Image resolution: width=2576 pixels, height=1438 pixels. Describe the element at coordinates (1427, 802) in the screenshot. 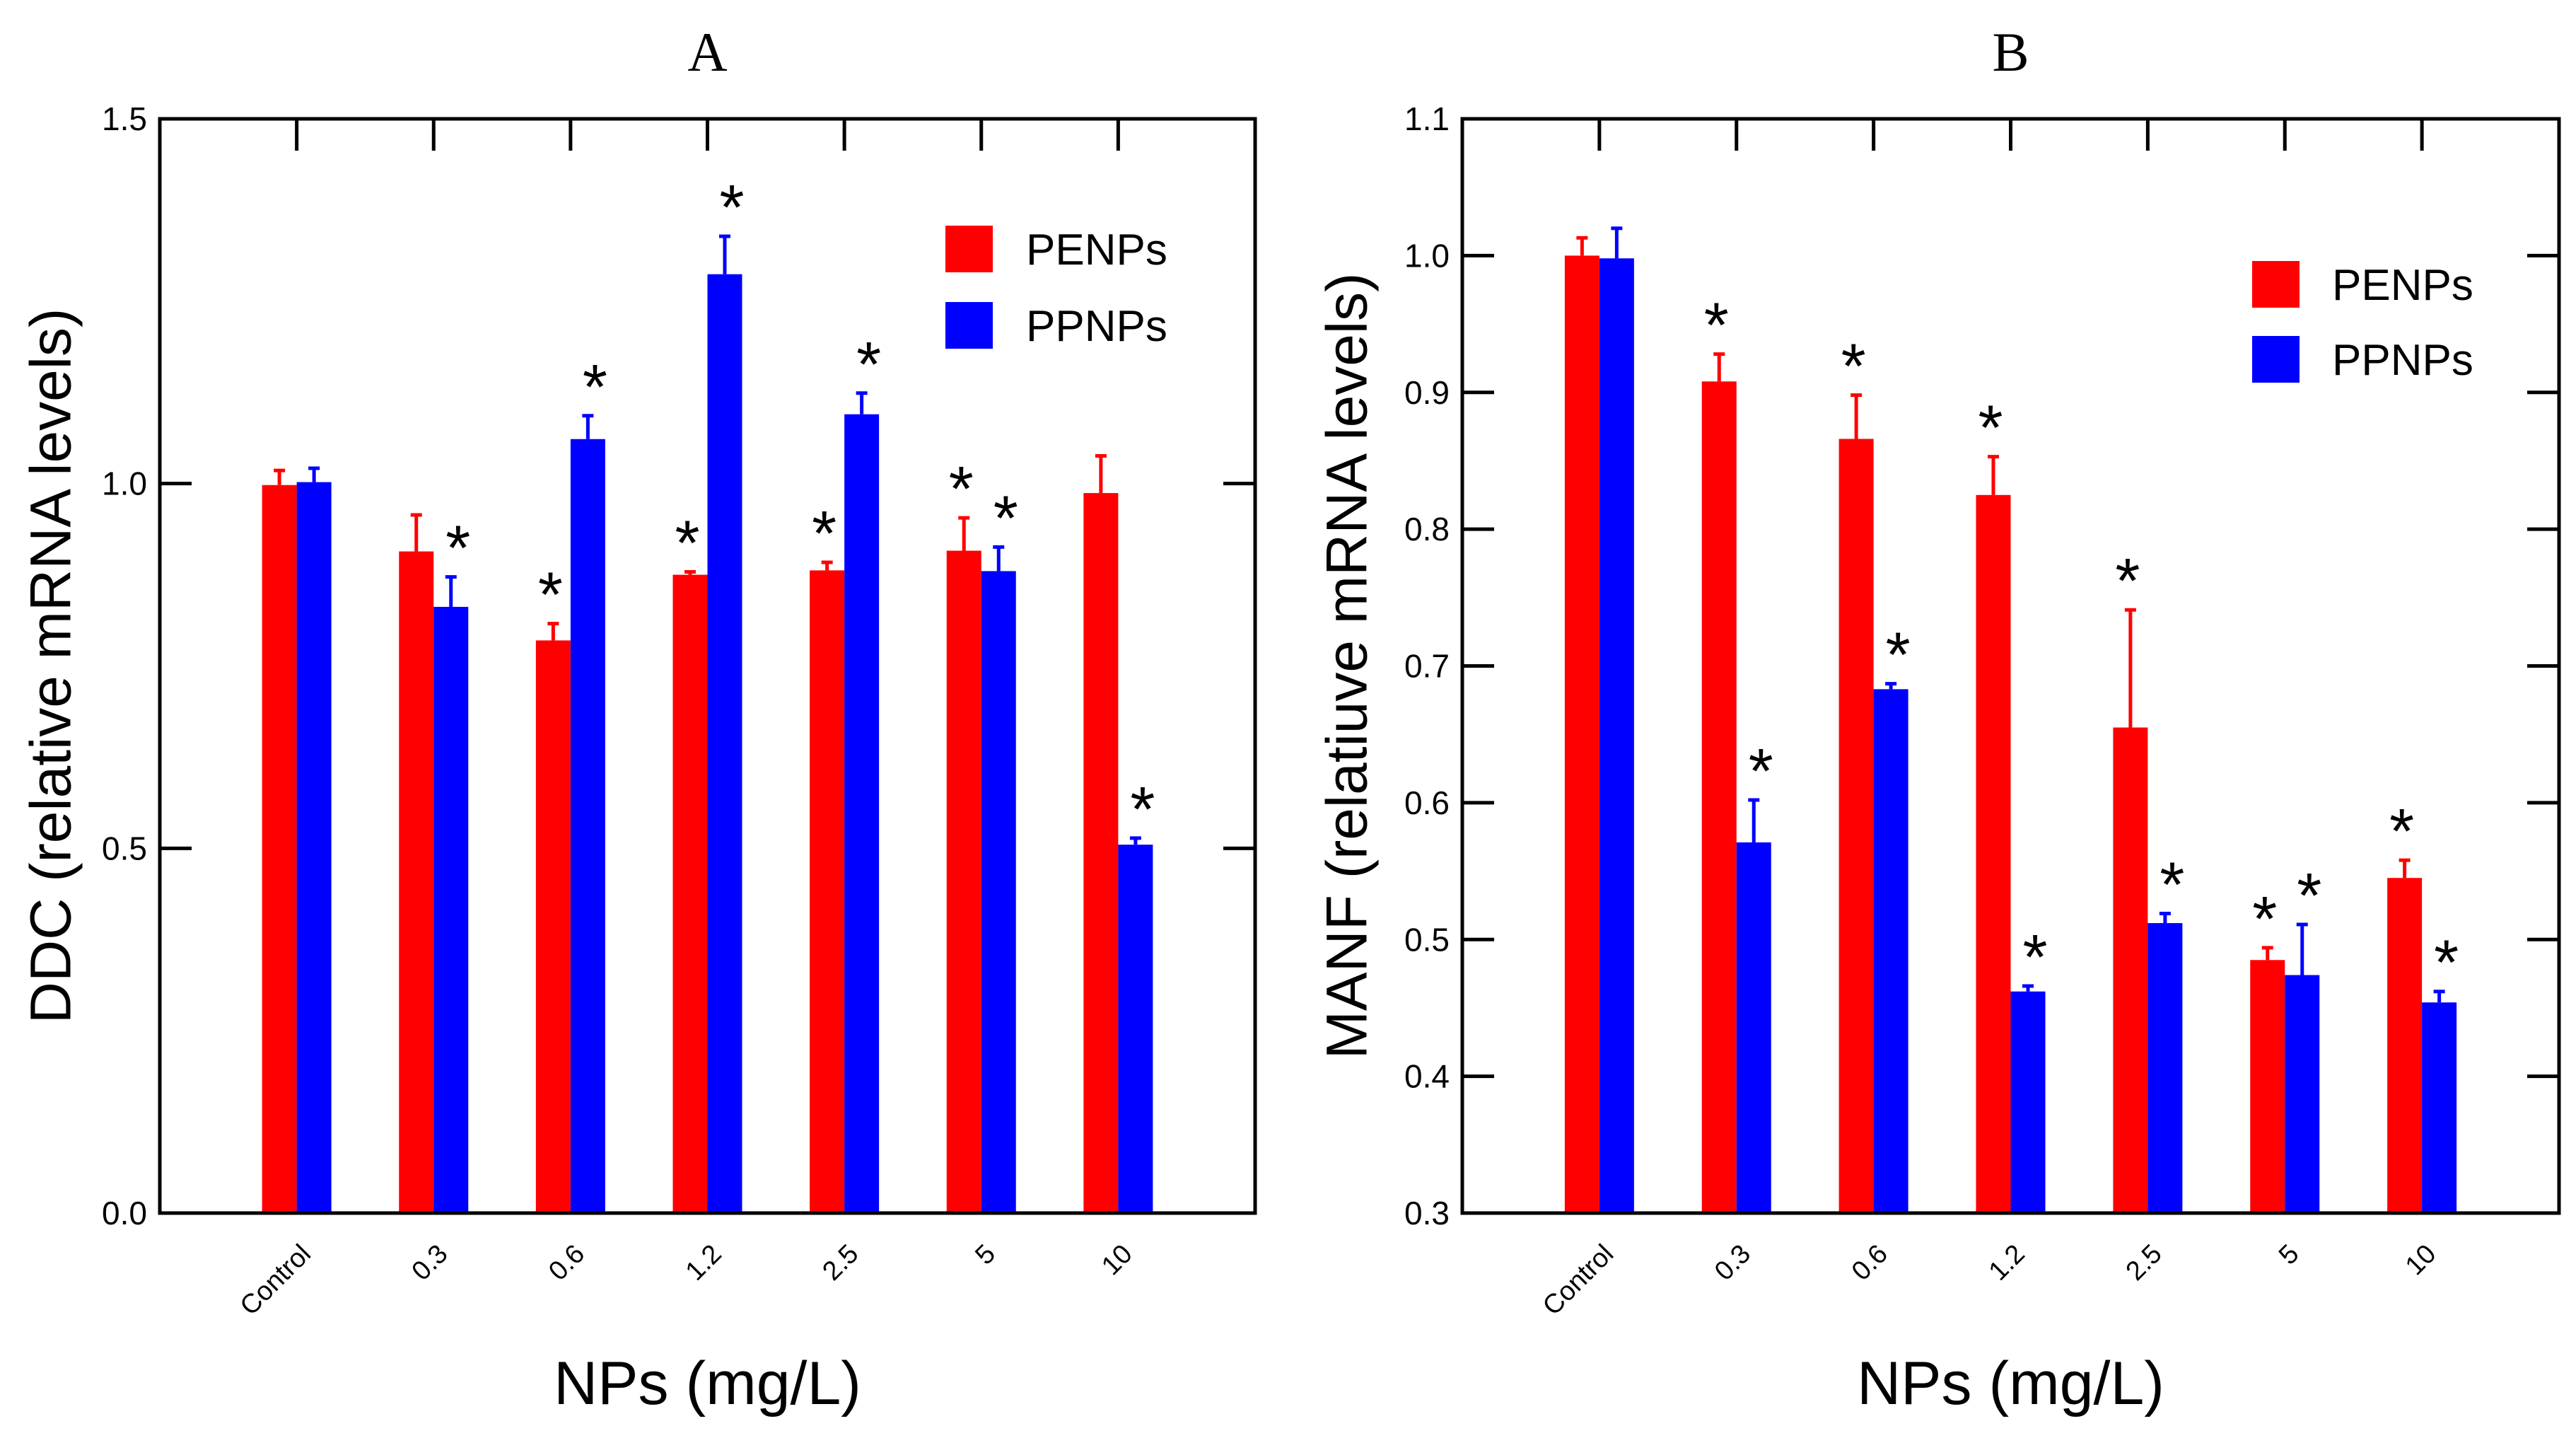

I see `y-tick-label: 0.6` at that location.